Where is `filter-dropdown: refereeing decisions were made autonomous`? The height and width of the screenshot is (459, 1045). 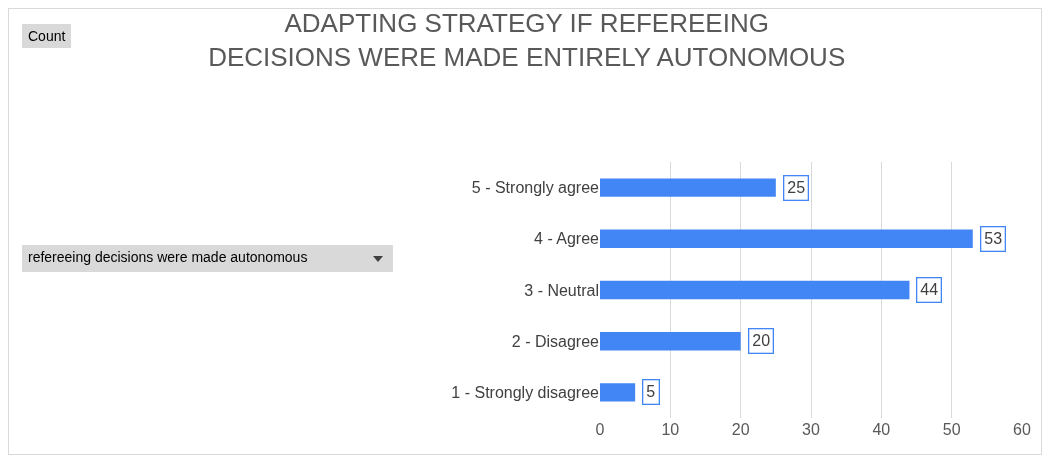
filter-dropdown: refereeing decisions were made autonomous is located at coordinates (207, 258).